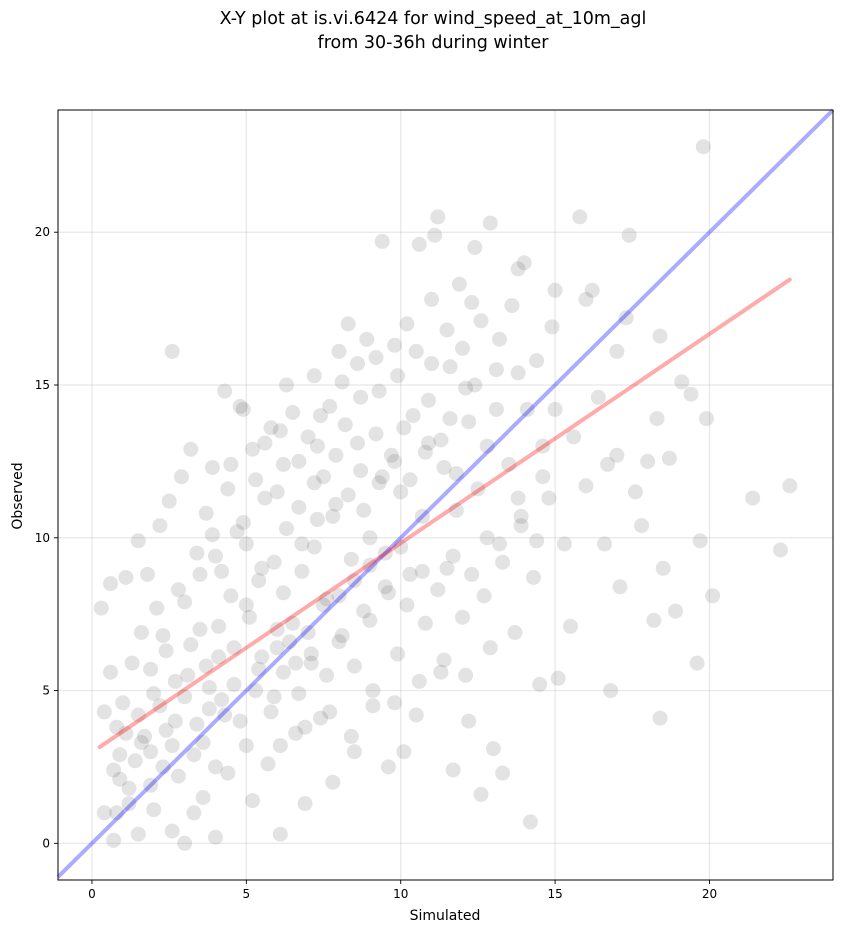  What do you see at coordinates (400, 894) in the screenshot?
I see `x-tick-label: 10` at bounding box center [400, 894].